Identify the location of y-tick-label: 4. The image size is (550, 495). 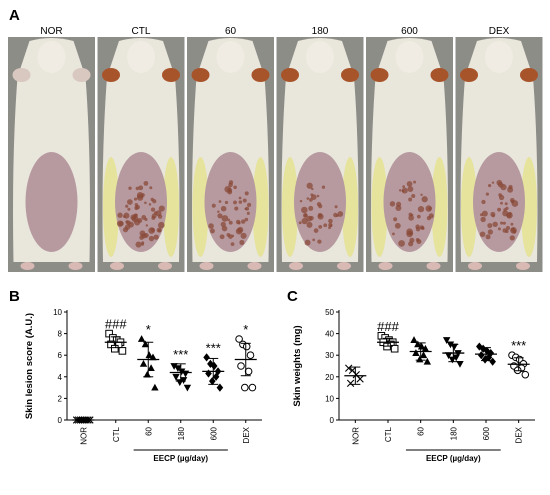
(60, 377).